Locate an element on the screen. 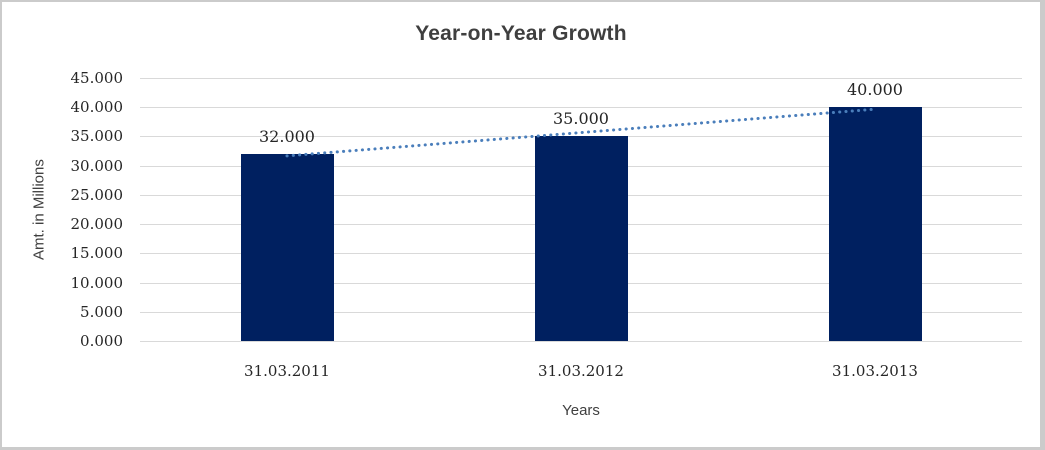 The width and height of the screenshot is (1045, 450). y-axis-tick-label: 35.000 is located at coordinates (97, 136).